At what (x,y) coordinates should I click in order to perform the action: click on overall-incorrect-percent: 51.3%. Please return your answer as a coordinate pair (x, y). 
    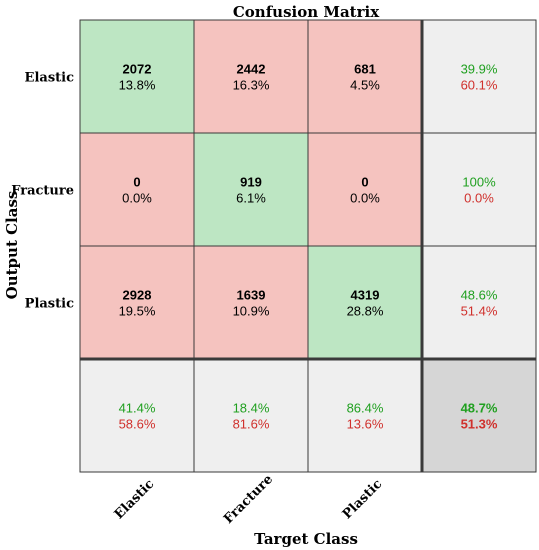
    Looking at the image, I should click on (479, 424).